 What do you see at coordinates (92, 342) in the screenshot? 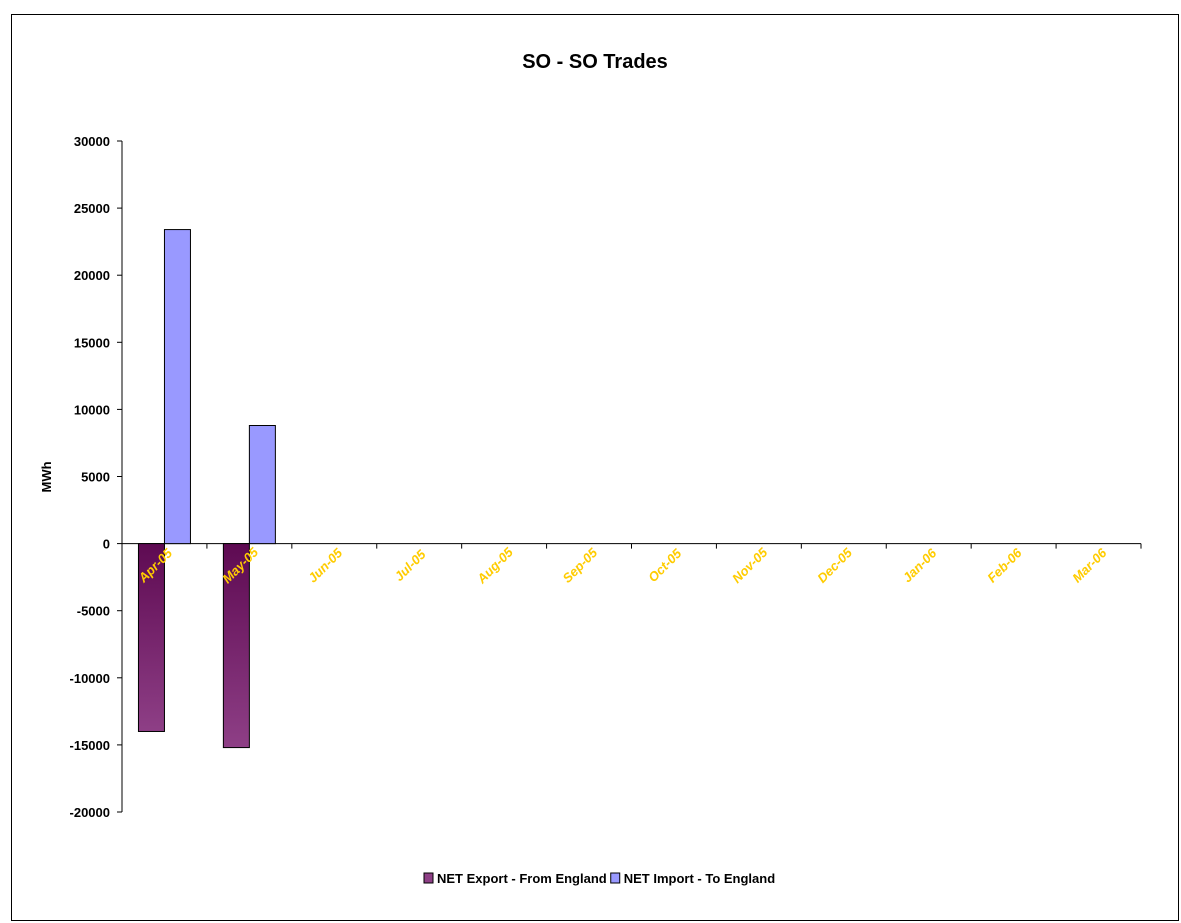
I see `y-tick-label: 15000` at bounding box center [92, 342].